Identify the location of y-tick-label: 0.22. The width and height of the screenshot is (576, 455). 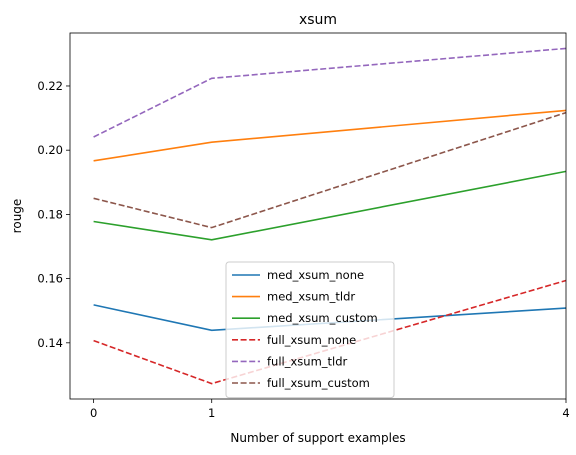
(50, 86).